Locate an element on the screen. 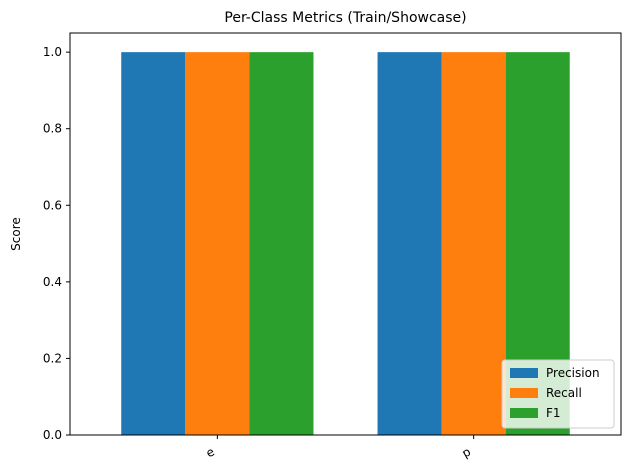  bar-recall-e is located at coordinates (217, 244).